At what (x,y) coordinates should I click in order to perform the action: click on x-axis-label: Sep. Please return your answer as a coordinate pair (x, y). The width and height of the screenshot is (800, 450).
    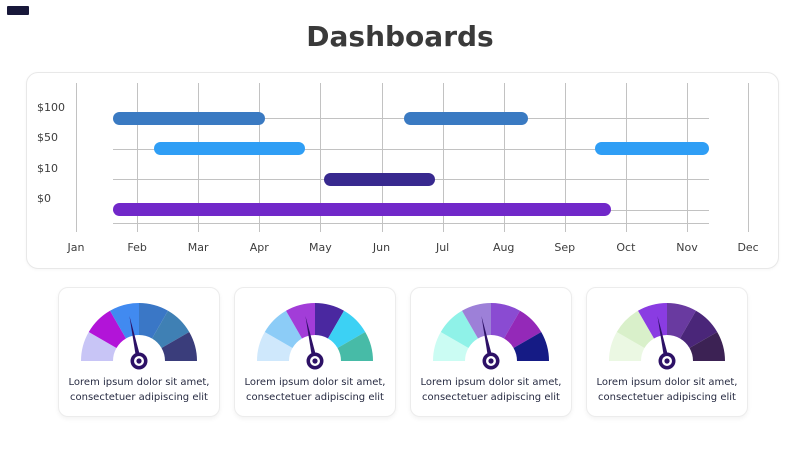
    Looking at the image, I should click on (565, 247).